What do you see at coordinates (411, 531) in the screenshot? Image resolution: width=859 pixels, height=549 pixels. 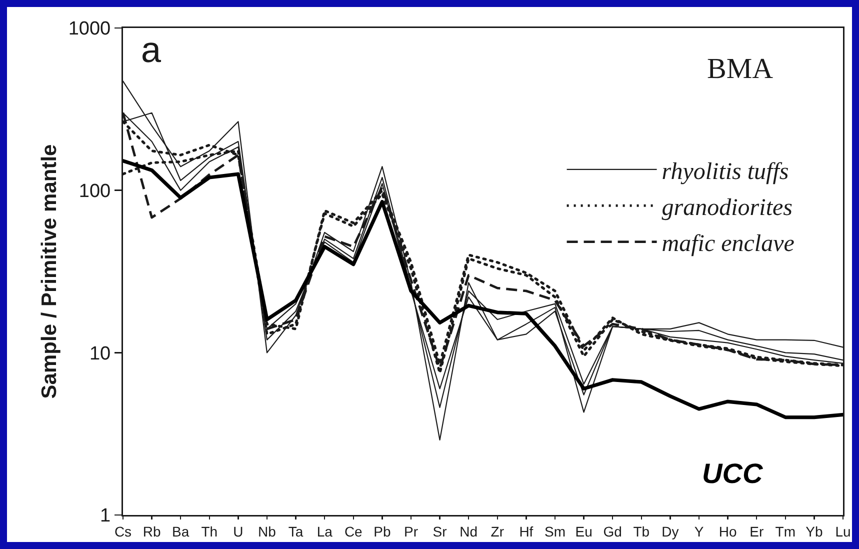 I see `x-tick-label: Pr` at bounding box center [411, 531].